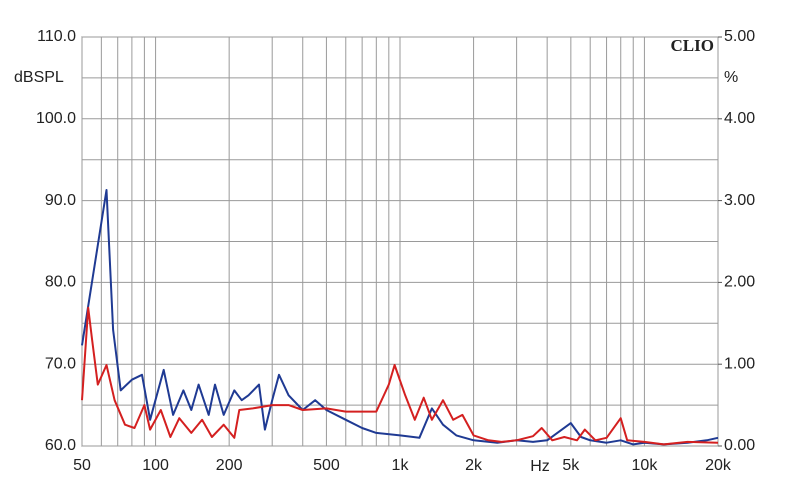 This screenshot has height=504, width=800. Describe the element at coordinates (540, 466) in the screenshot. I see `x-axis-label: Hz` at that location.